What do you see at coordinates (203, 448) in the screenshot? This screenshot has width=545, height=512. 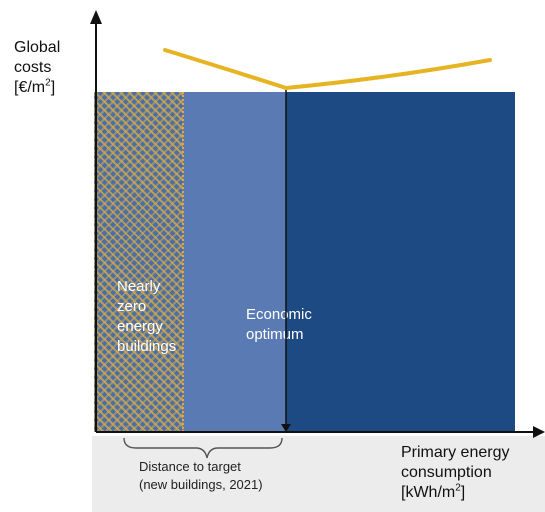 I see `distance-brace` at bounding box center [203, 448].